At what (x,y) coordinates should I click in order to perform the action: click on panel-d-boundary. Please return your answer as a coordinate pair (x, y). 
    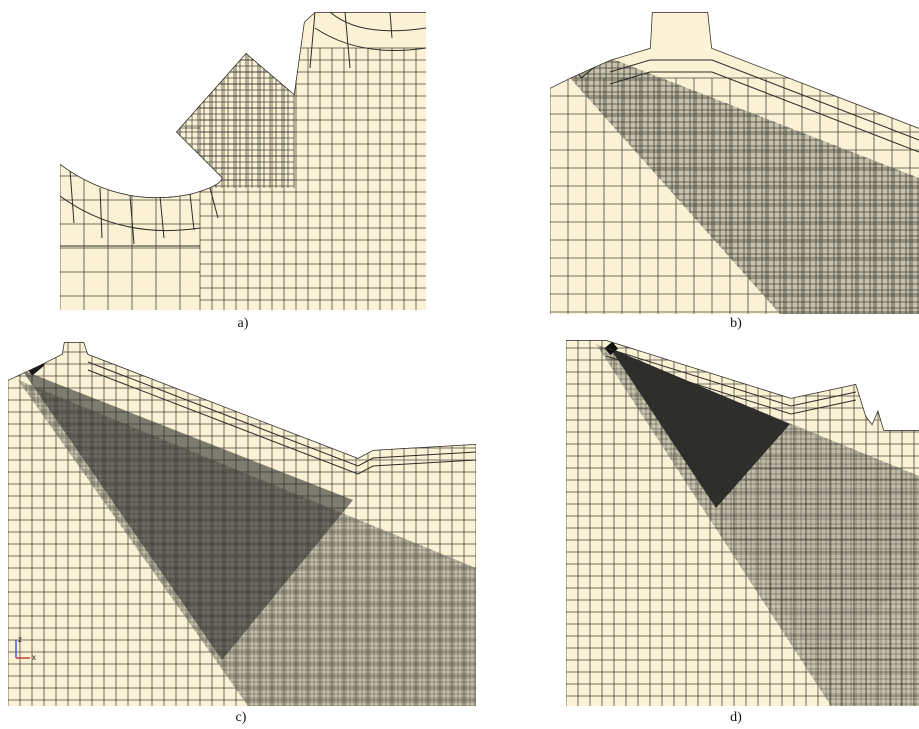
    Looking at the image, I should click on (742, 385).